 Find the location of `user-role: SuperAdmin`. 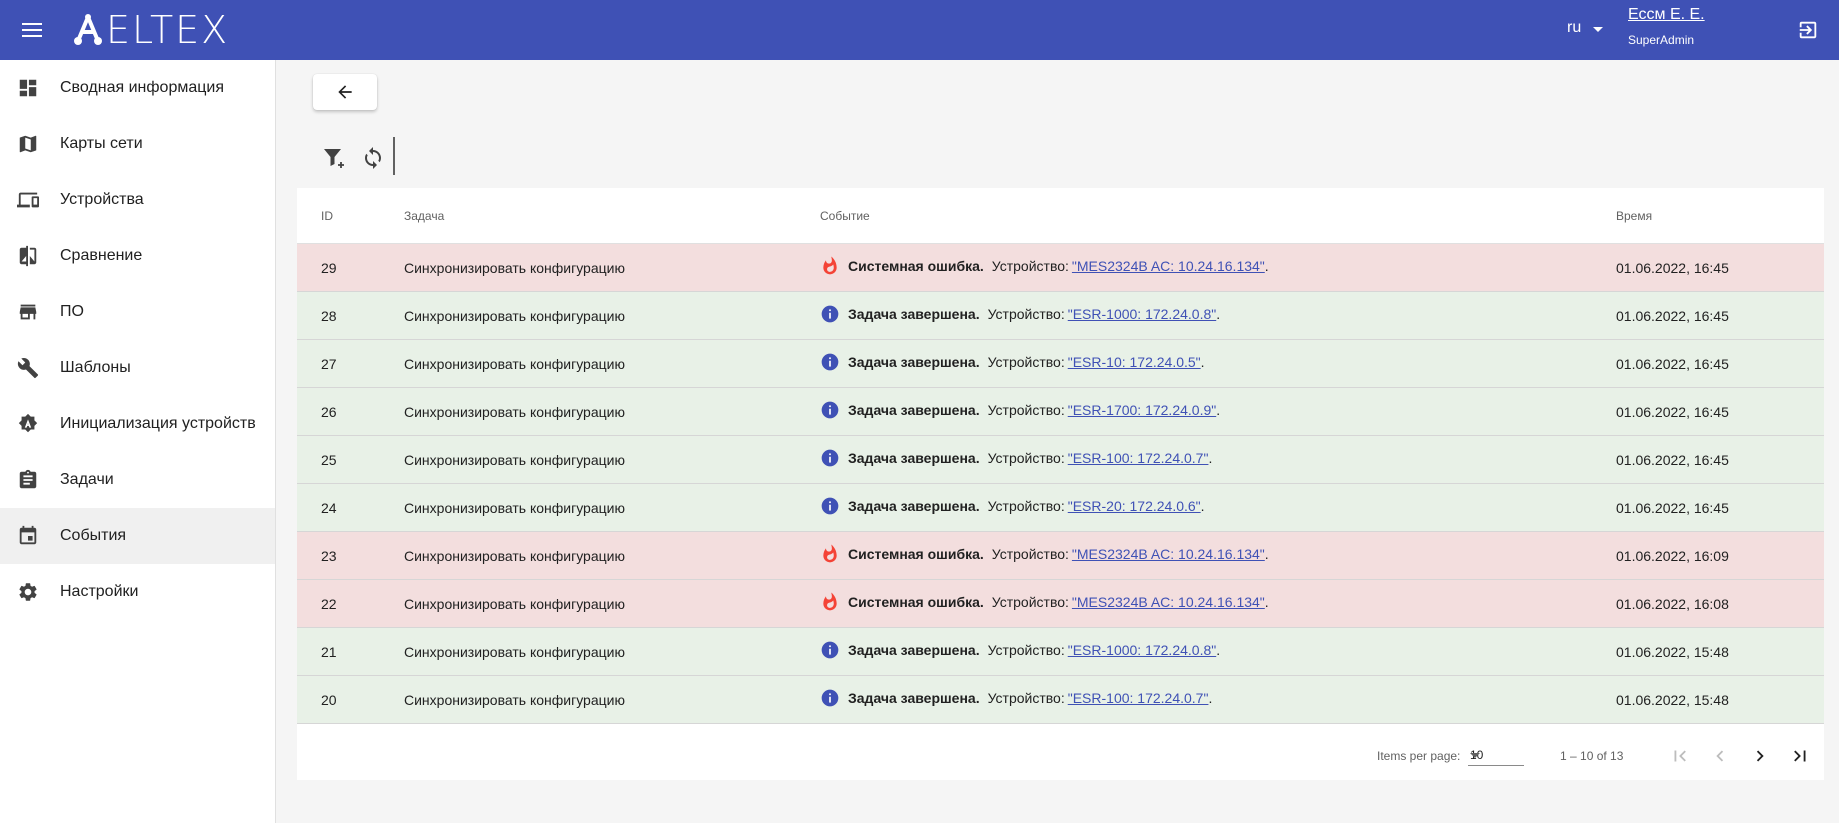

user-role: SuperAdmin is located at coordinates (1661, 40).